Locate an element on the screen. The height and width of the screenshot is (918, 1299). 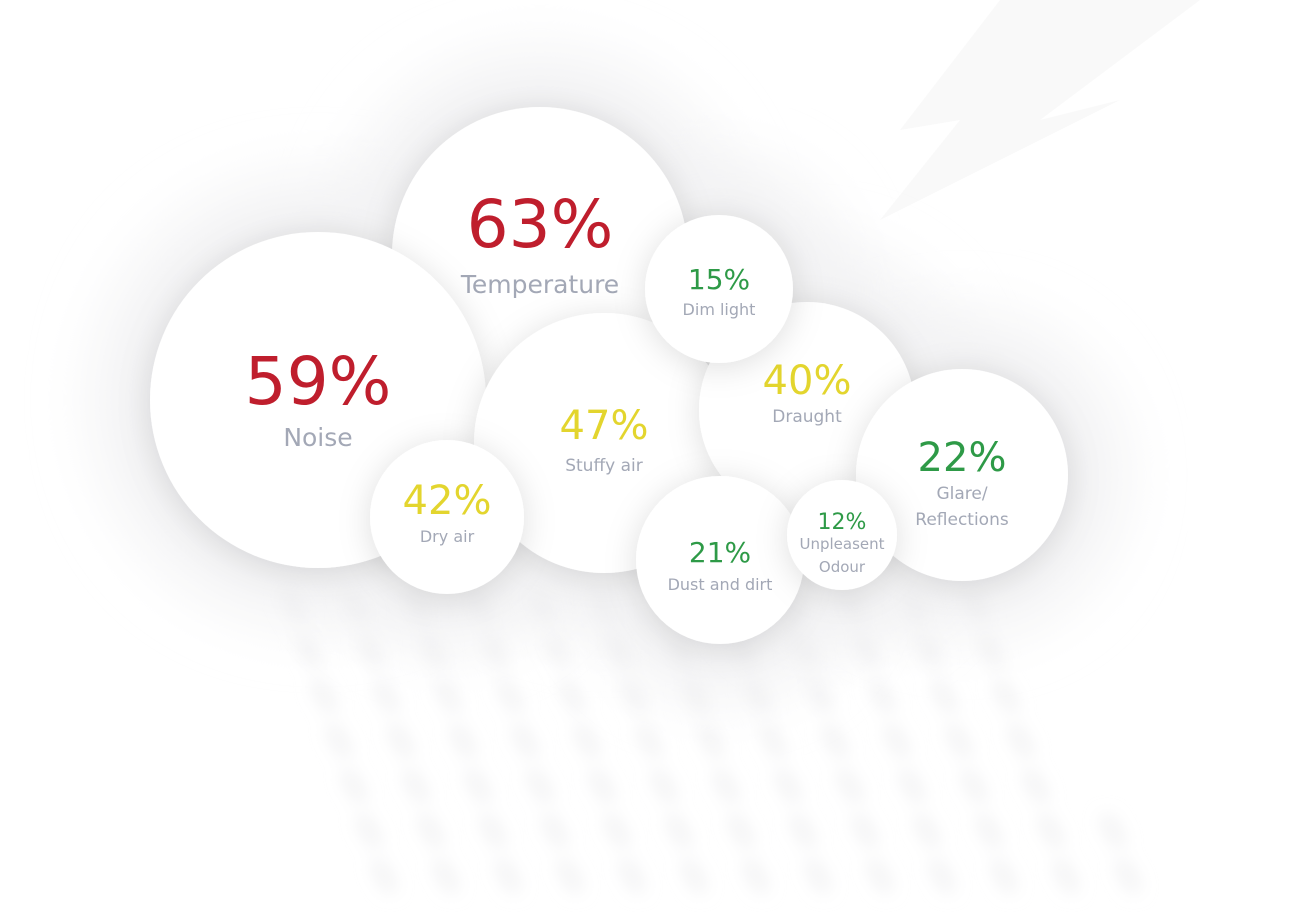
bubble-label: Dust and dirt is located at coordinates (720, 584).